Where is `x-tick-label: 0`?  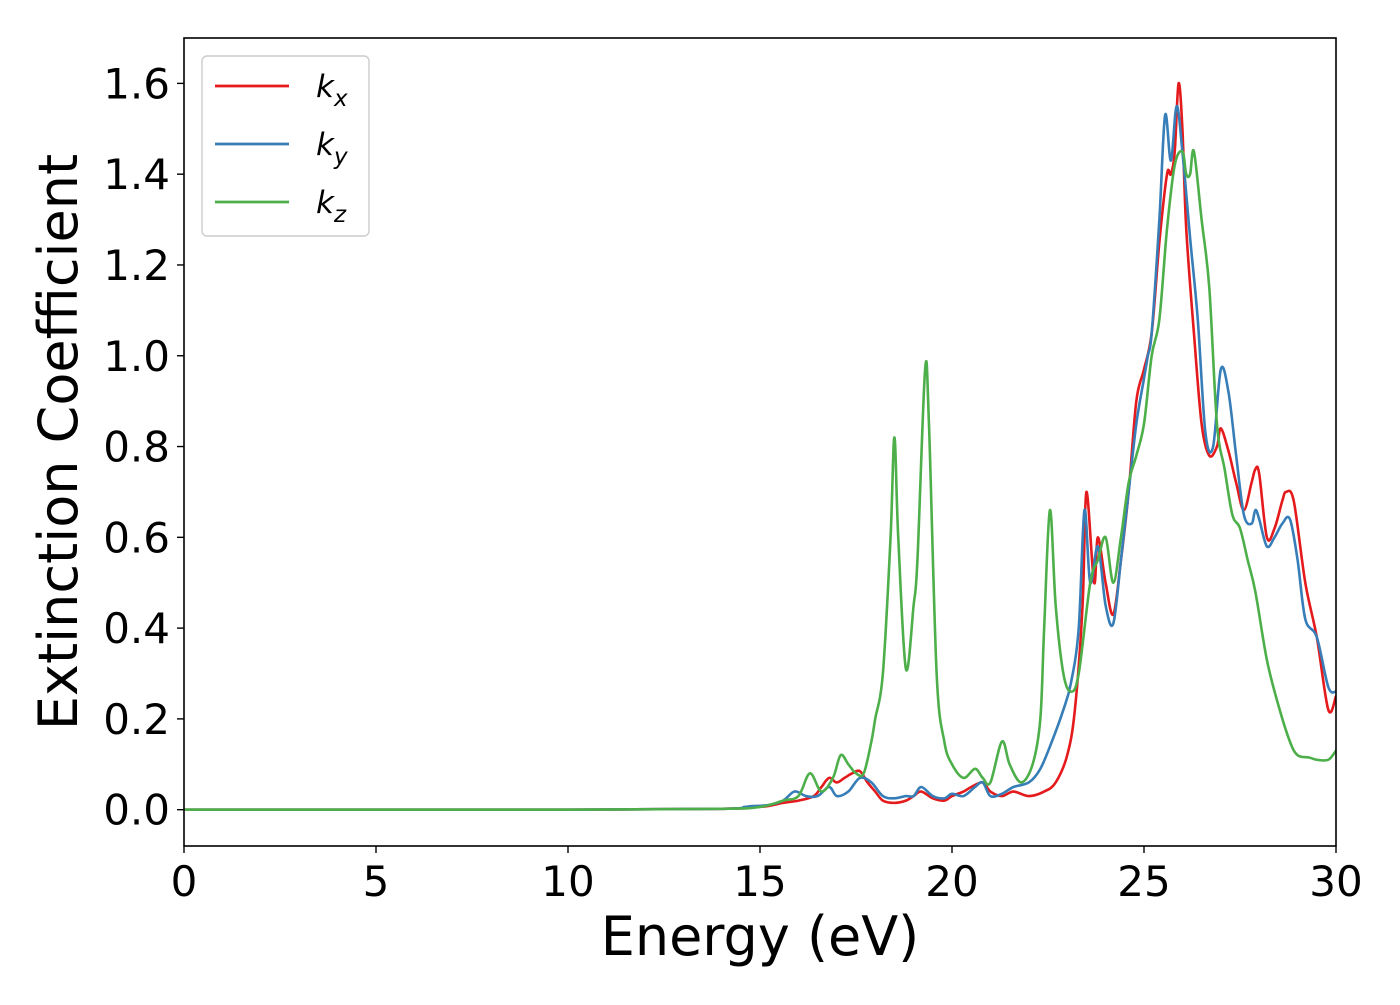 x-tick-label: 0 is located at coordinates (184, 881).